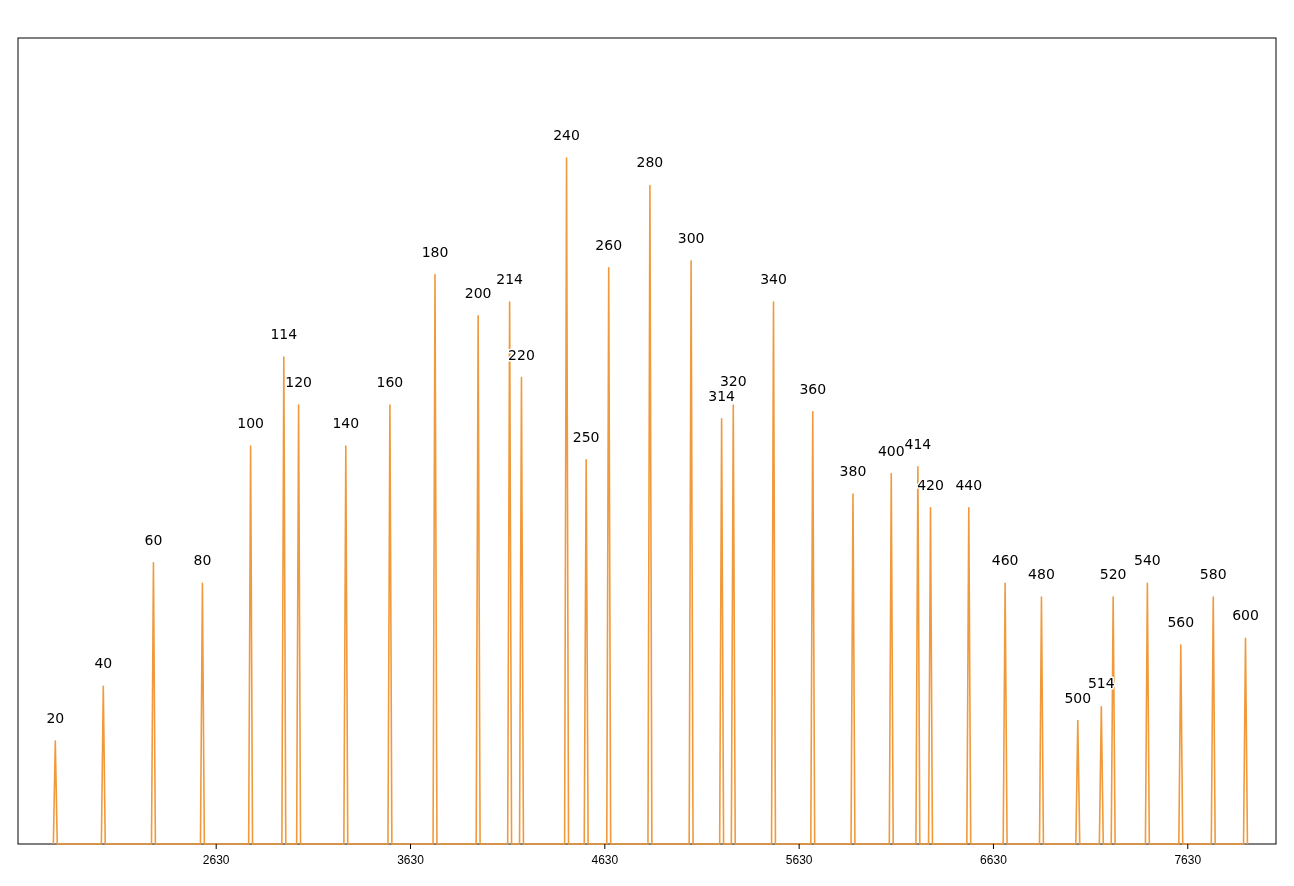 The image size is (1294, 886). I want to click on annotation: 20, so click(55, 718).